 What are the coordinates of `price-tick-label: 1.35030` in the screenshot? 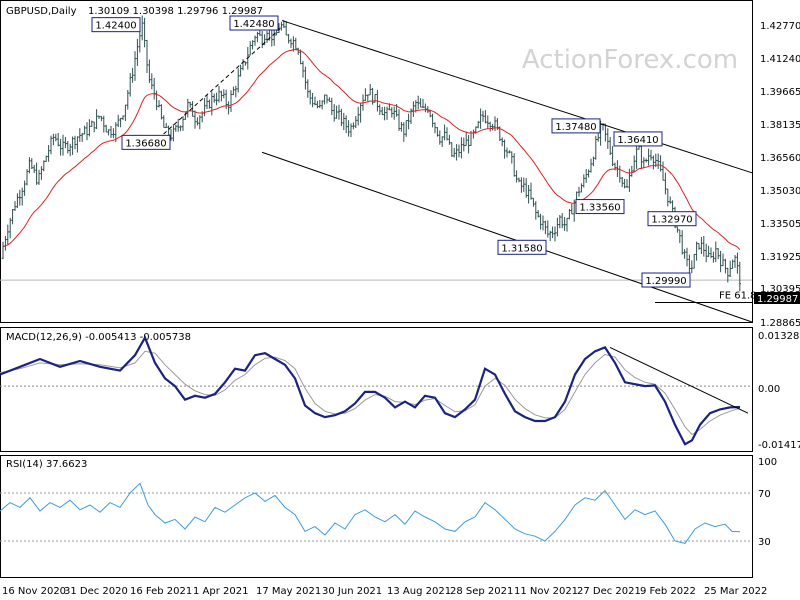 It's located at (780, 191).